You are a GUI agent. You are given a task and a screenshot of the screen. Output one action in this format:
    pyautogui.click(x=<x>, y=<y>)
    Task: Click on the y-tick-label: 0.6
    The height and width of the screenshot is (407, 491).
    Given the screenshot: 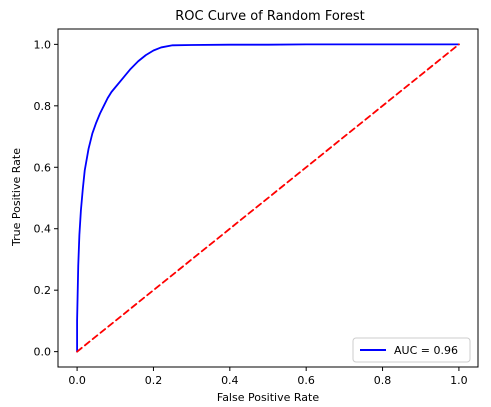 What is the action you would take?
    pyautogui.click(x=43, y=167)
    